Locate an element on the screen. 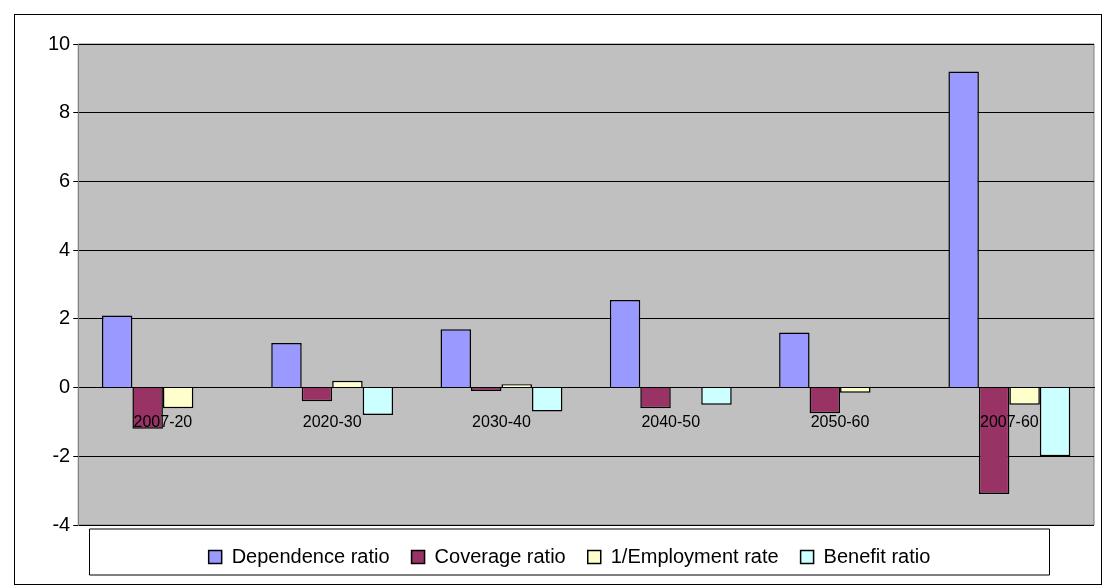 The width and height of the screenshot is (1104, 587). x-tick-label: 2050-60 is located at coordinates (840, 421).